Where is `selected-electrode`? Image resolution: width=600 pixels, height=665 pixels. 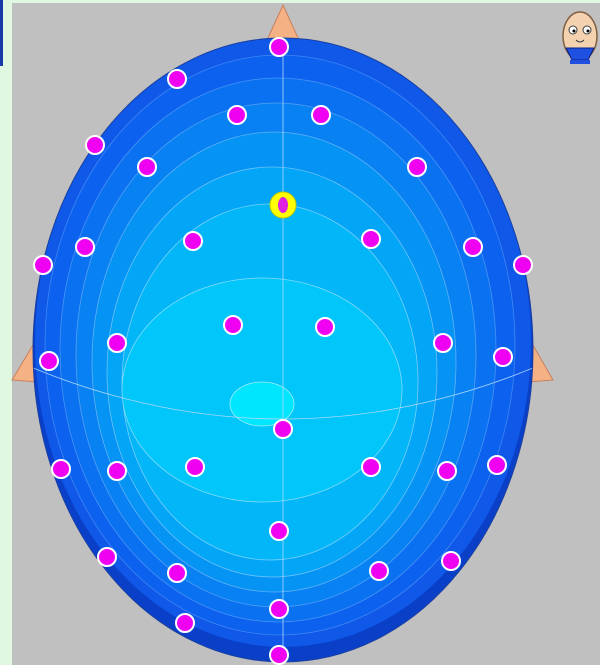 selected-electrode is located at coordinates (283, 205).